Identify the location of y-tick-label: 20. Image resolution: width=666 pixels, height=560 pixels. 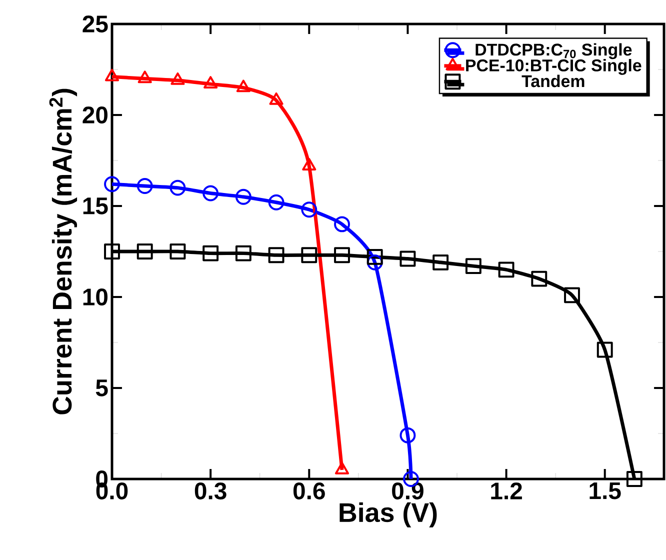
(95, 115).